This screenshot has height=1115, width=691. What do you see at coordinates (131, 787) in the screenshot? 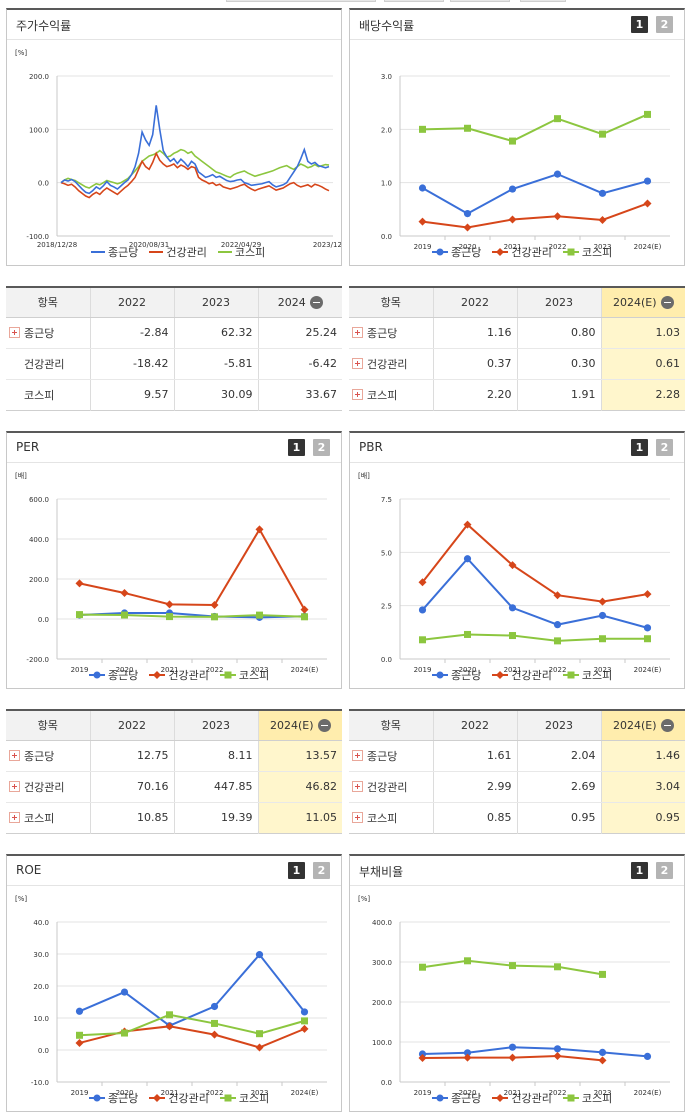
I see `table-cell: 70.16` at bounding box center [131, 787].